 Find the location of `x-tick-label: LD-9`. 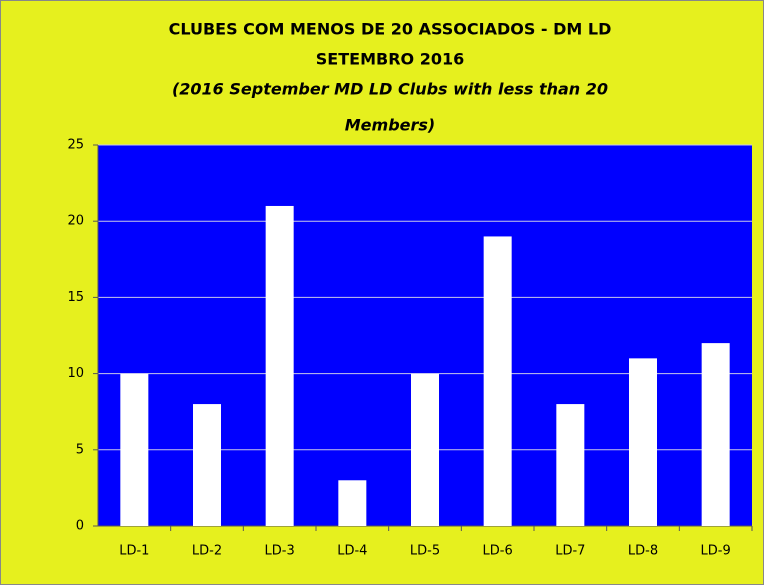

x-tick-label: LD-9 is located at coordinates (716, 551).